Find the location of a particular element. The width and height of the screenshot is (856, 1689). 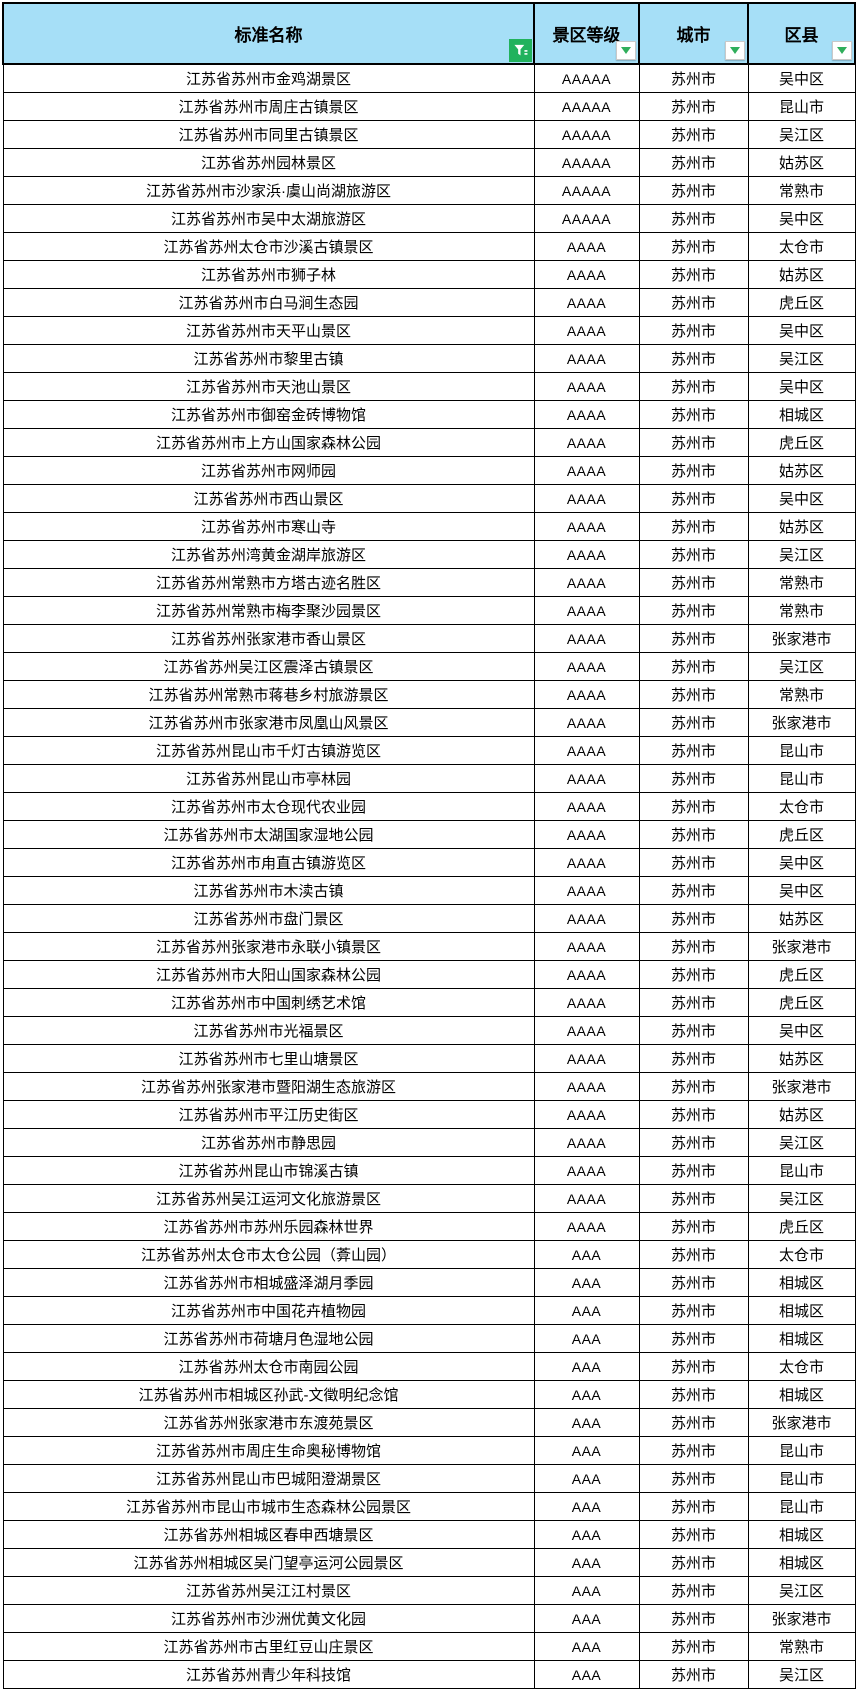

table-row: 江苏省苏州园林景区 AAAAA 苏州市 姑苏区 is located at coordinates (429, 162).